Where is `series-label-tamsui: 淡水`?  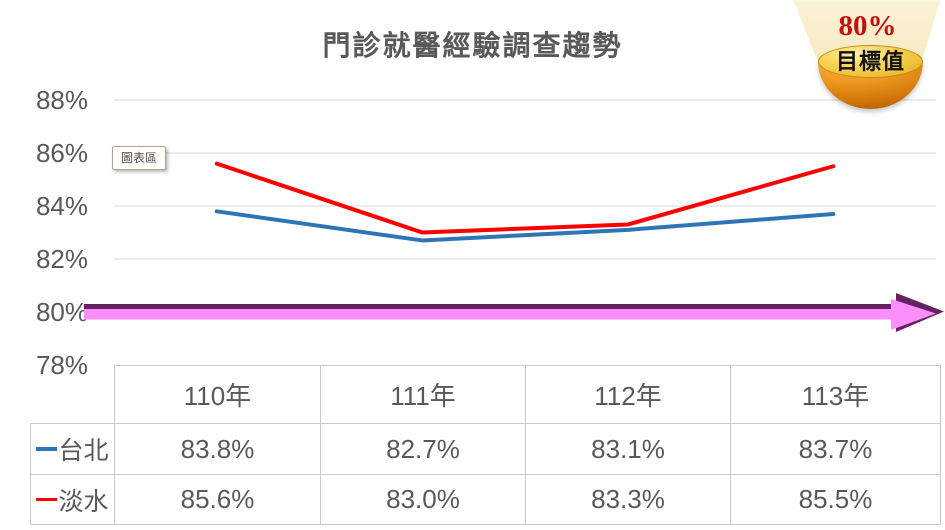 series-label-tamsui: 淡水 is located at coordinates (72, 499).